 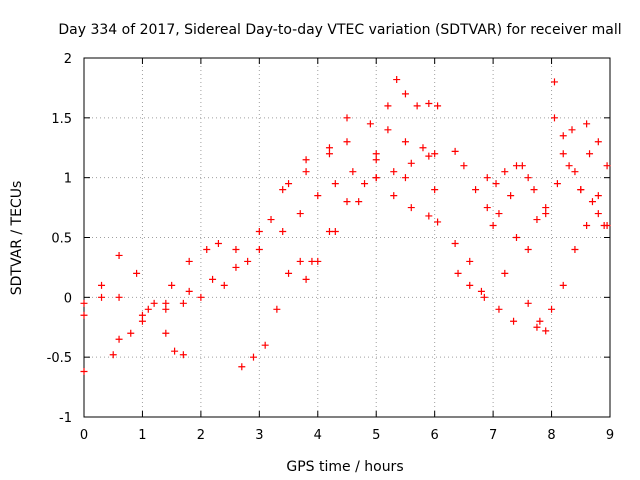 What do you see at coordinates (551, 435) in the screenshot?
I see `x-tick-label: 8` at bounding box center [551, 435].